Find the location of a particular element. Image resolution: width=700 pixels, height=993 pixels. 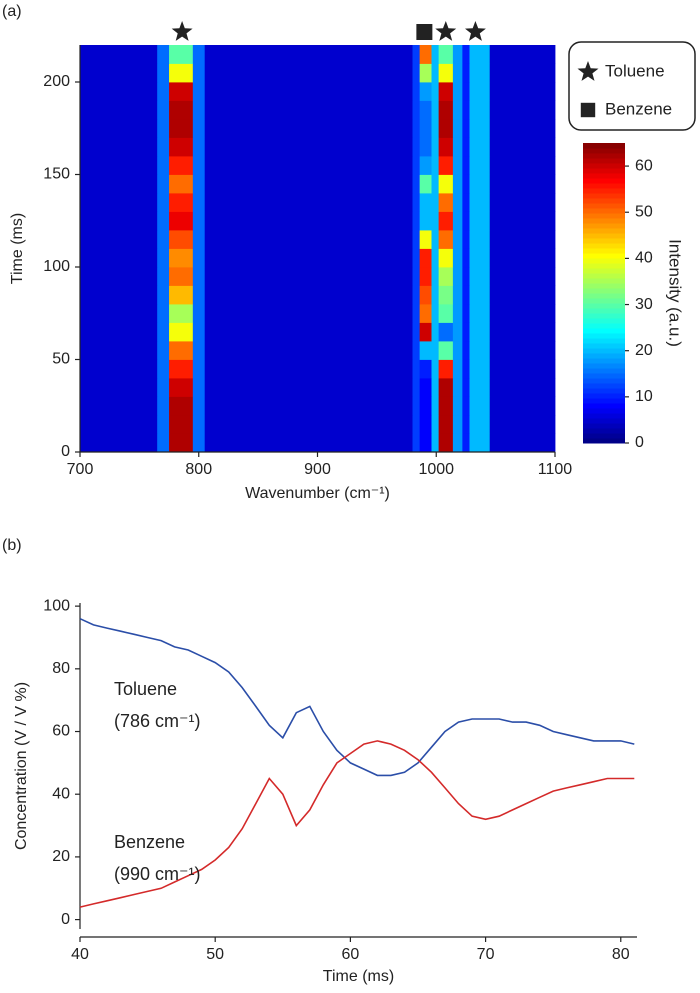

colorbar-tick-label: 0 is located at coordinates (639, 442).